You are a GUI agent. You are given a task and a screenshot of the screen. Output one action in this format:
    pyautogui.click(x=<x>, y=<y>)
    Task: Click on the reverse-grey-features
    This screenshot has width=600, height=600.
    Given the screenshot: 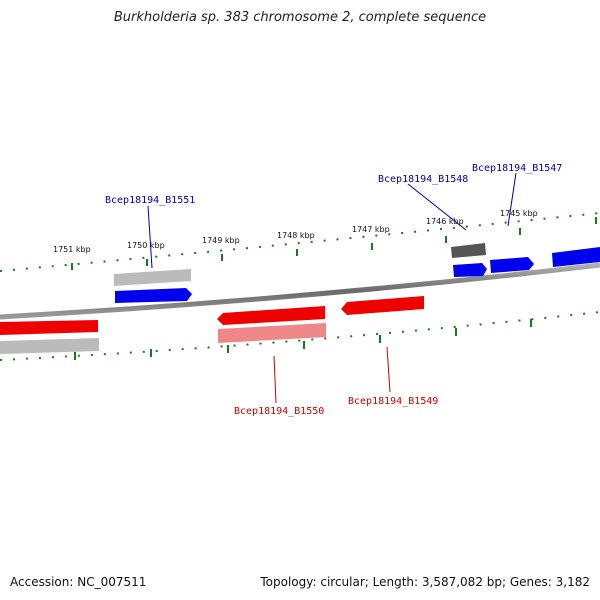 What is the action you would take?
    pyautogui.click(x=163, y=338)
    